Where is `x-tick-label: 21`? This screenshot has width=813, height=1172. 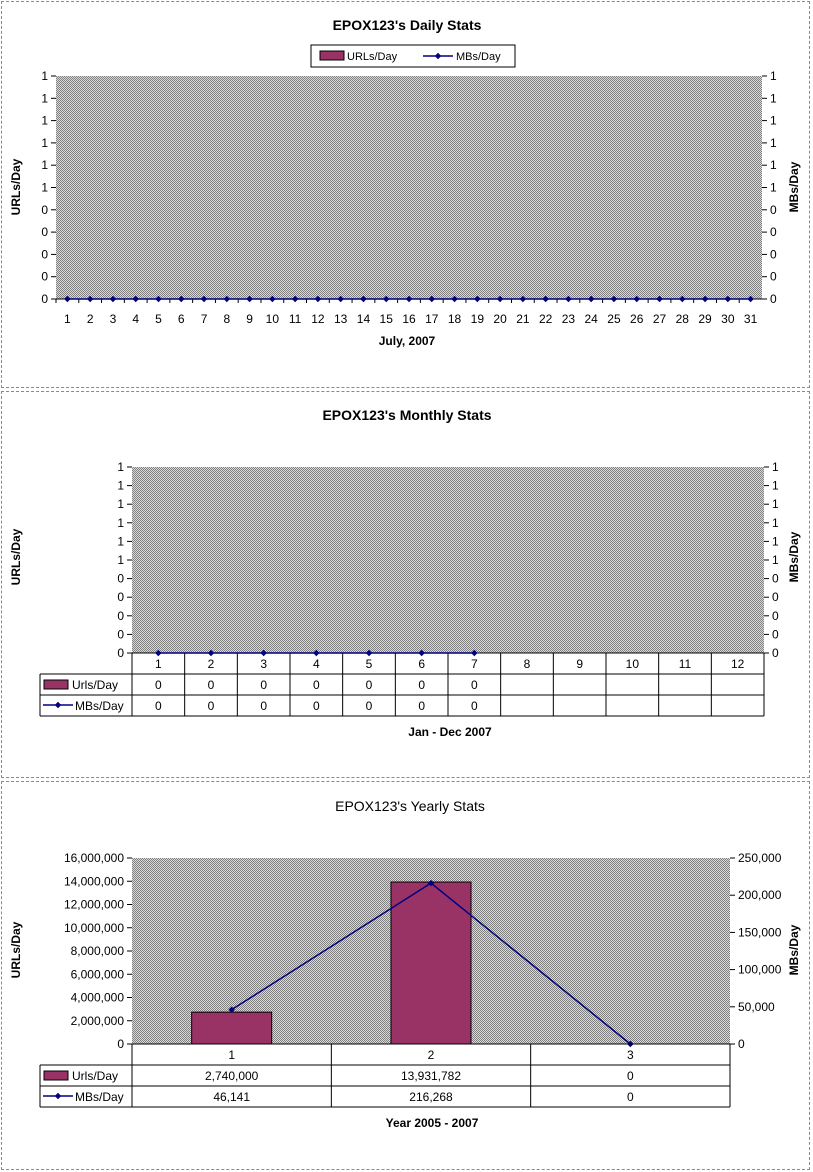
x-tick-label: 21 is located at coordinates (523, 319).